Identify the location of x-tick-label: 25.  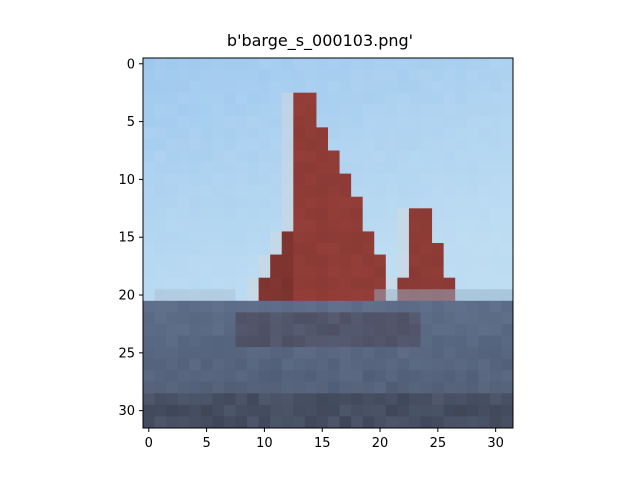
(438, 443).